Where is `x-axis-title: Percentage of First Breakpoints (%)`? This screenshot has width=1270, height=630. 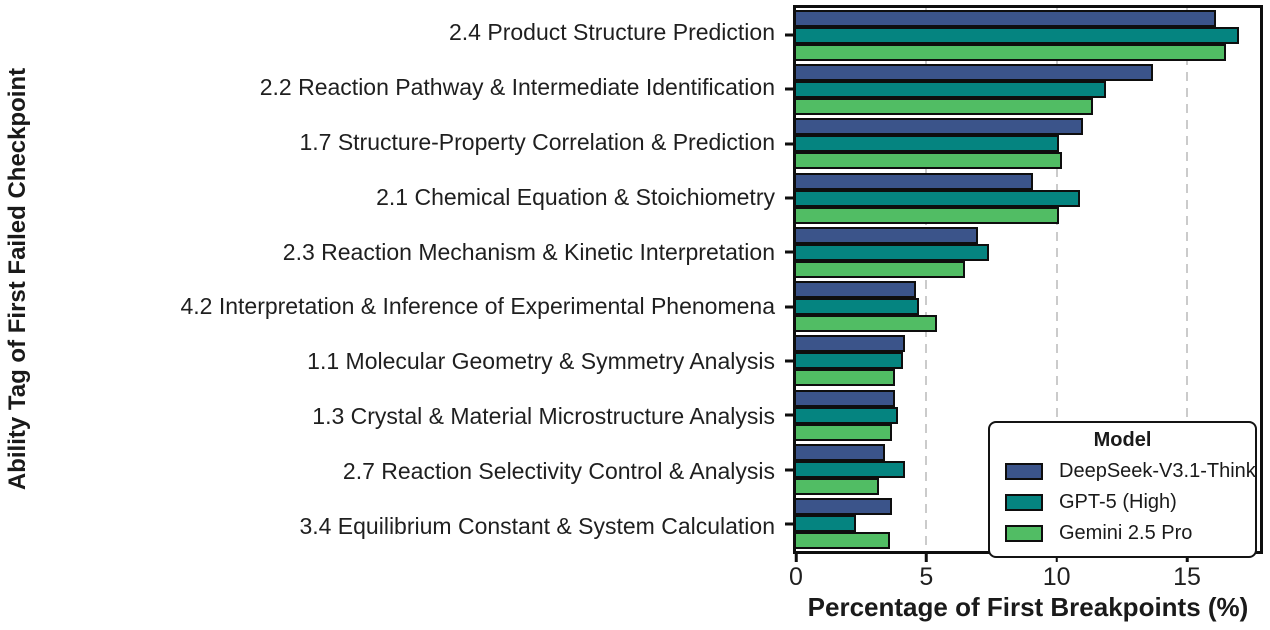 x-axis-title: Percentage of First Breakpoints (%) is located at coordinates (1028, 607).